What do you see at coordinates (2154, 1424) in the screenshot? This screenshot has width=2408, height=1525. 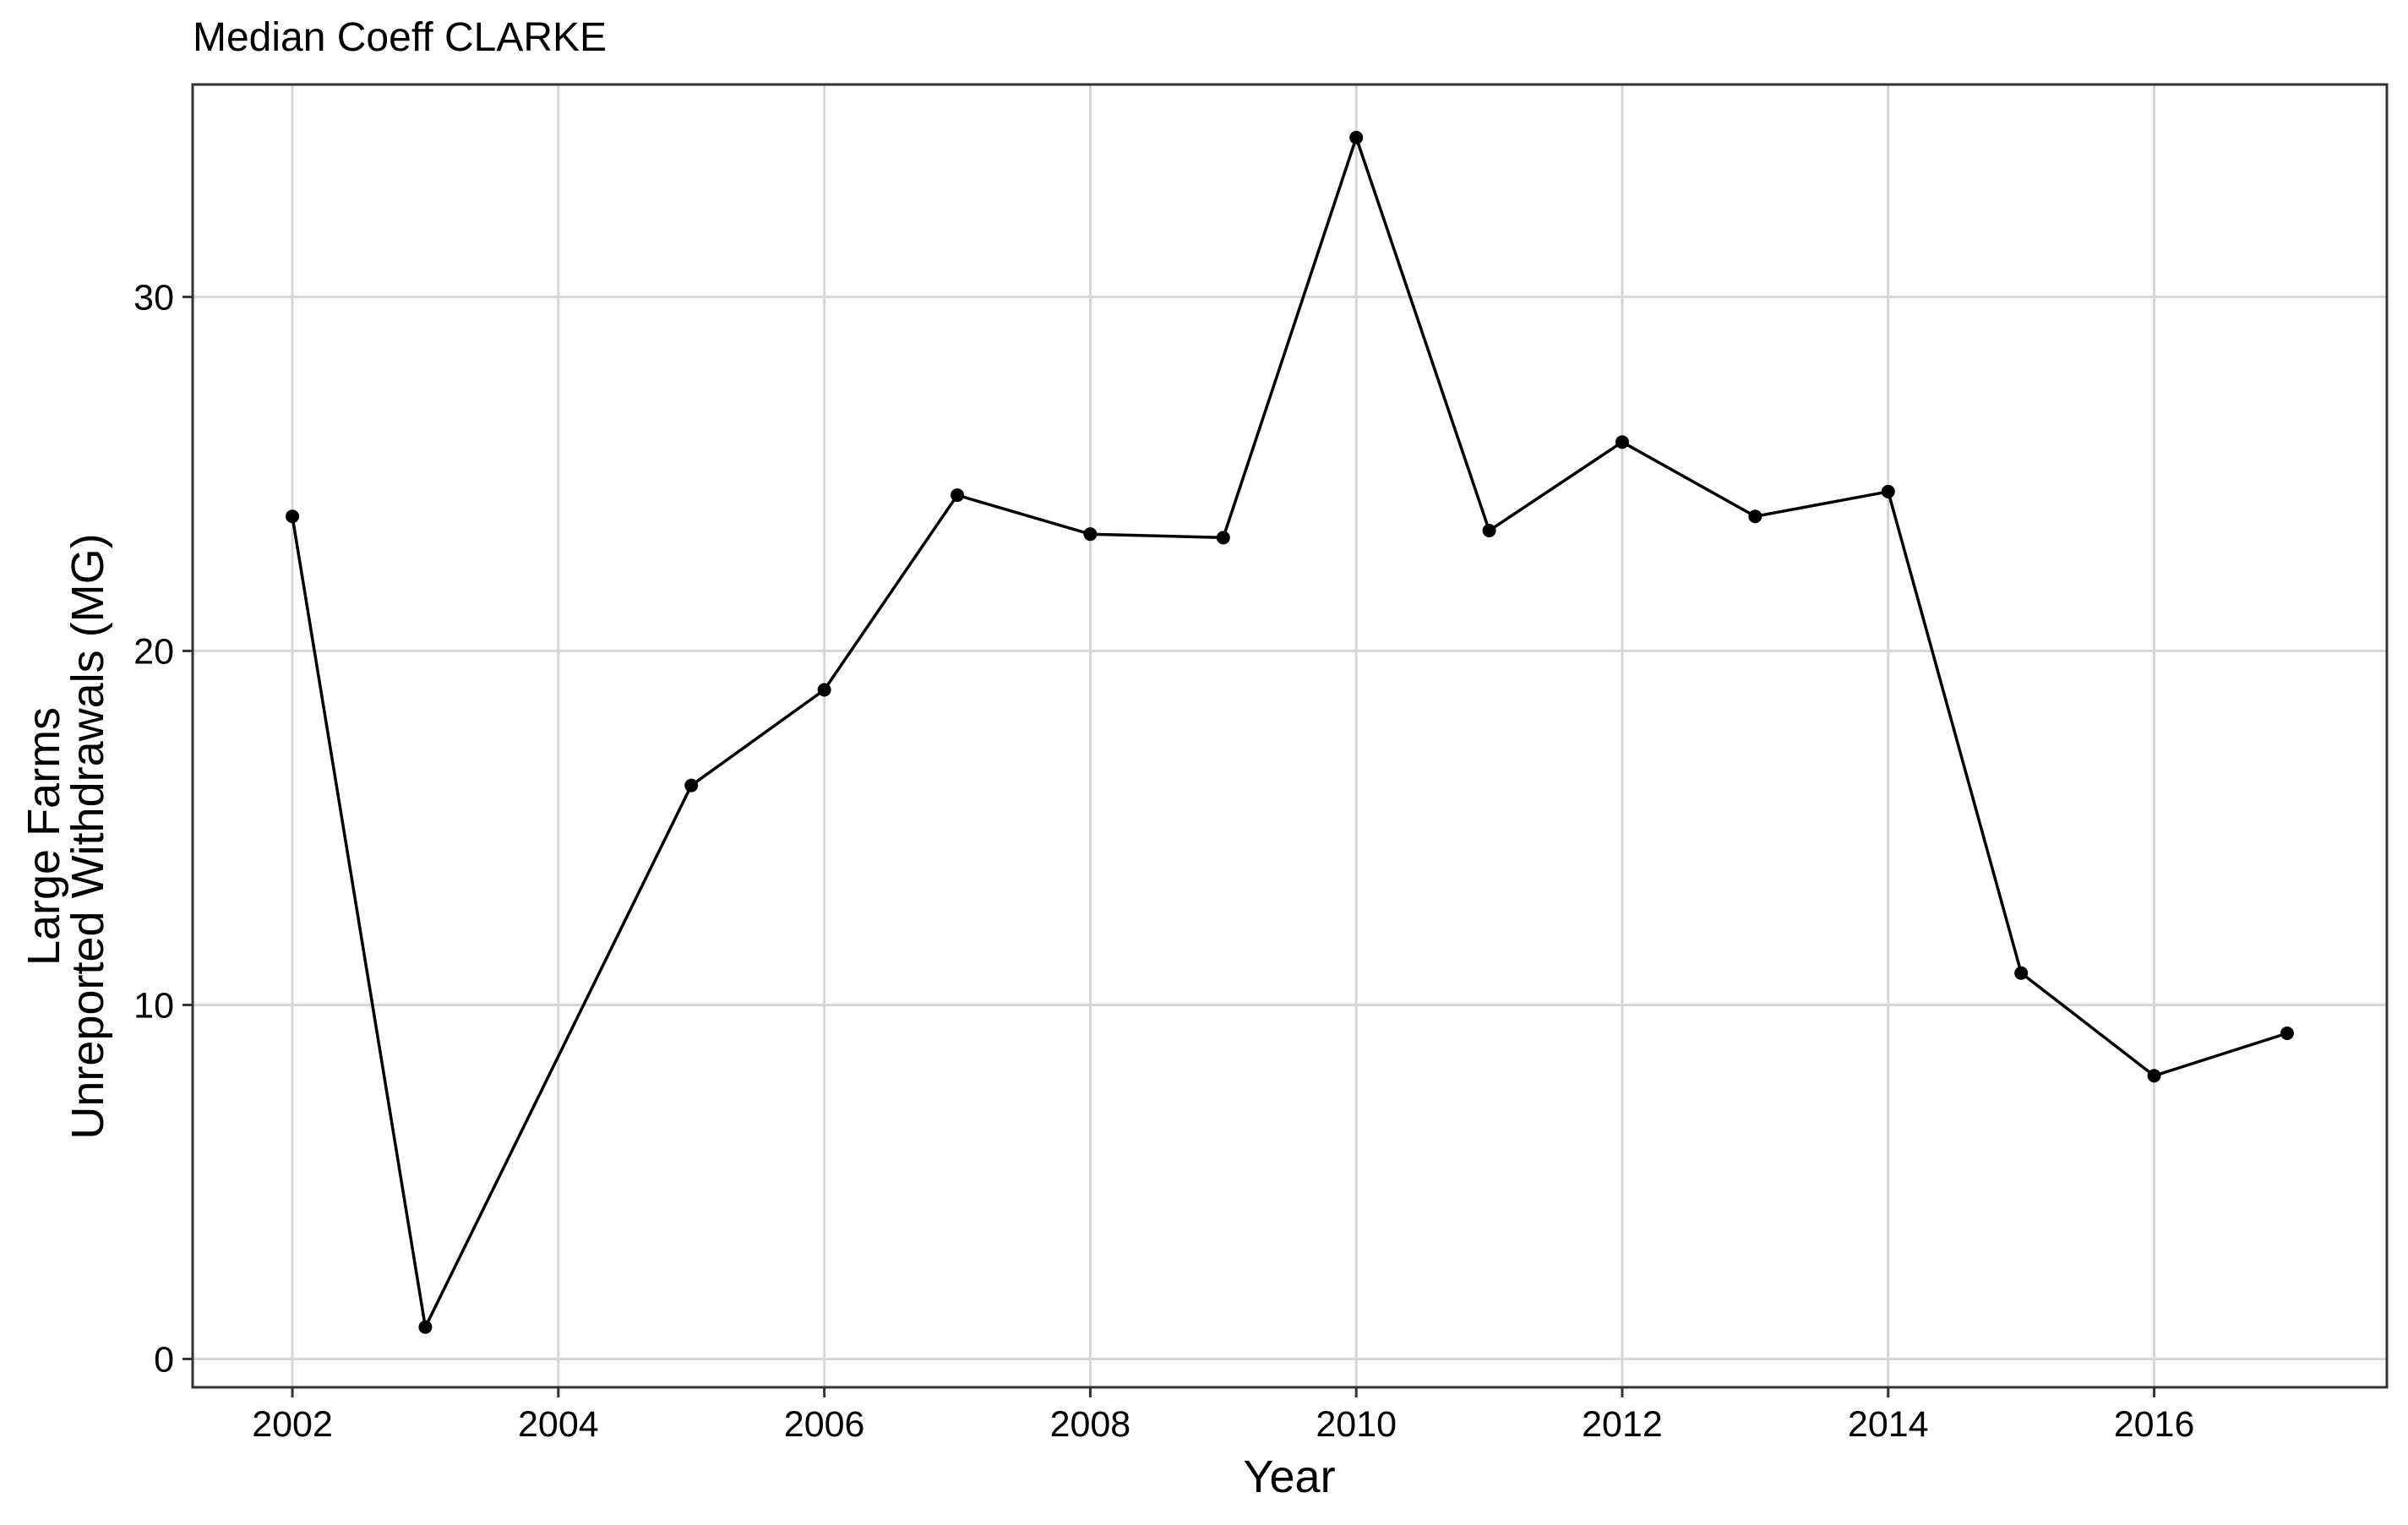 I see `x-tick-label: 2016` at bounding box center [2154, 1424].